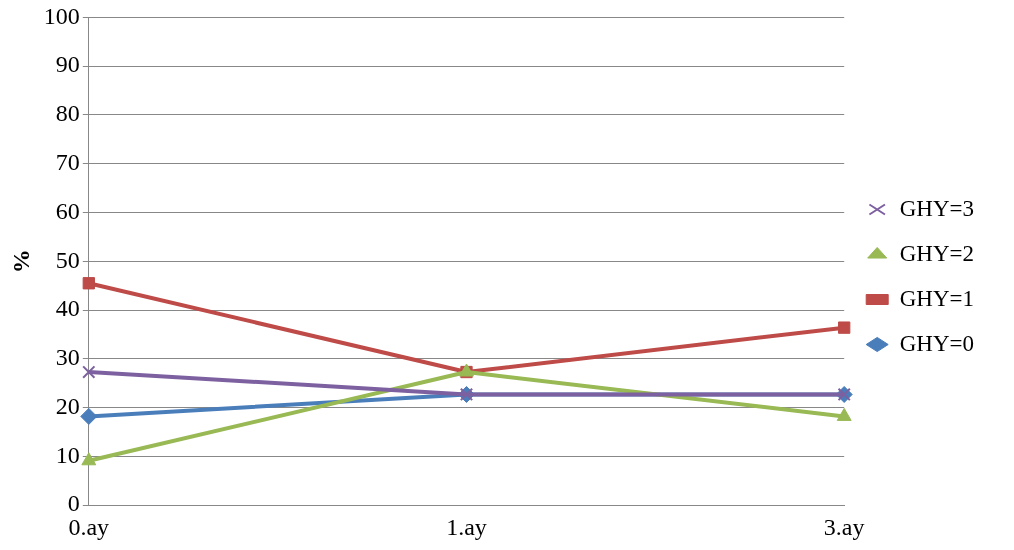  I want to click on legend-label: GHY=1, so click(937, 298).